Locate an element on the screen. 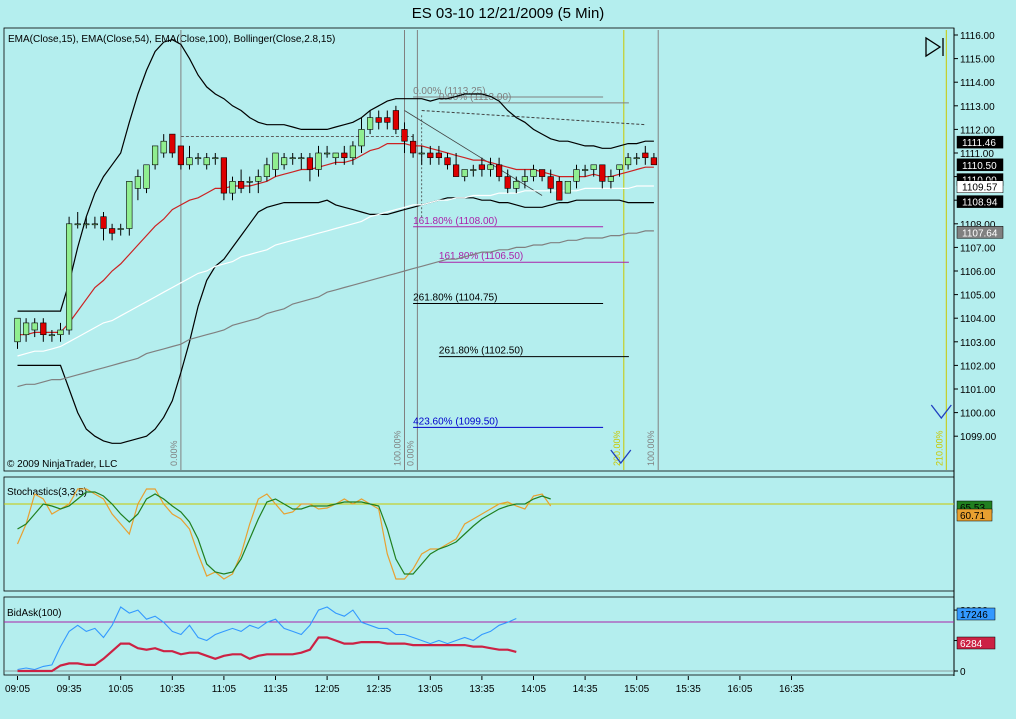  price-tick-label: 1107.00 is located at coordinates (978, 248).